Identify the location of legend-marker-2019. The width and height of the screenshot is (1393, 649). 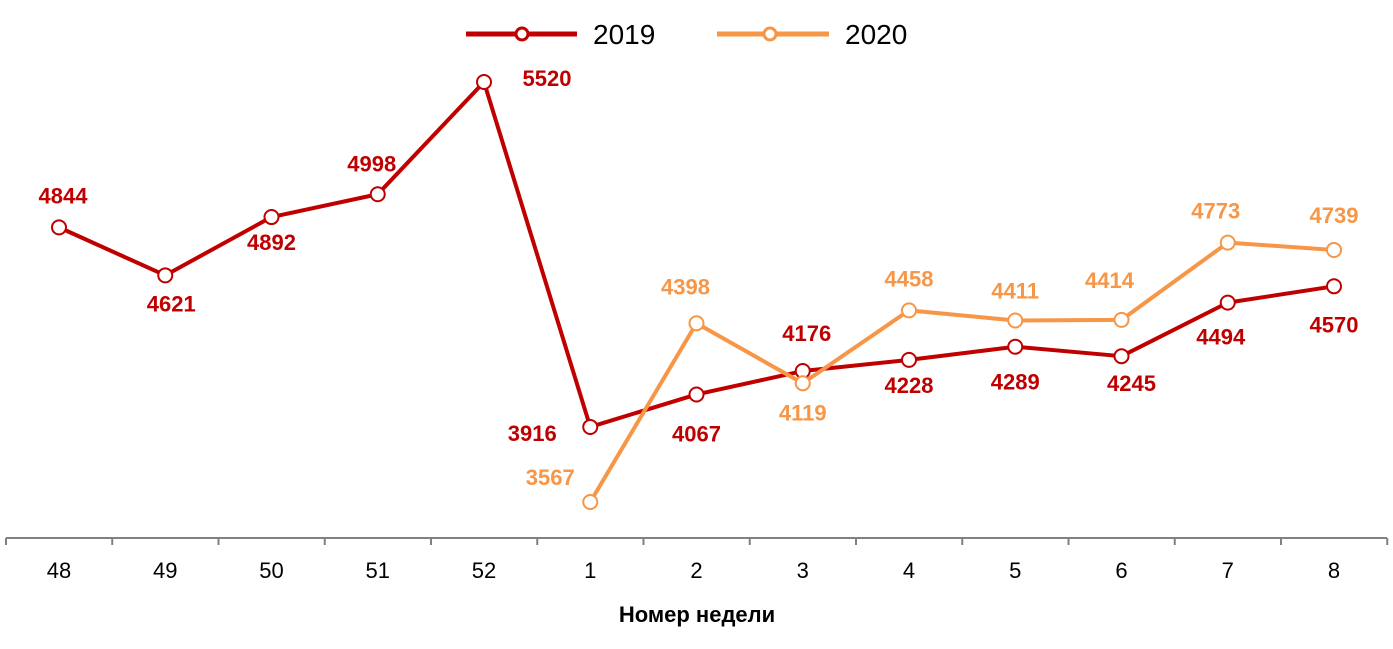
(522, 34).